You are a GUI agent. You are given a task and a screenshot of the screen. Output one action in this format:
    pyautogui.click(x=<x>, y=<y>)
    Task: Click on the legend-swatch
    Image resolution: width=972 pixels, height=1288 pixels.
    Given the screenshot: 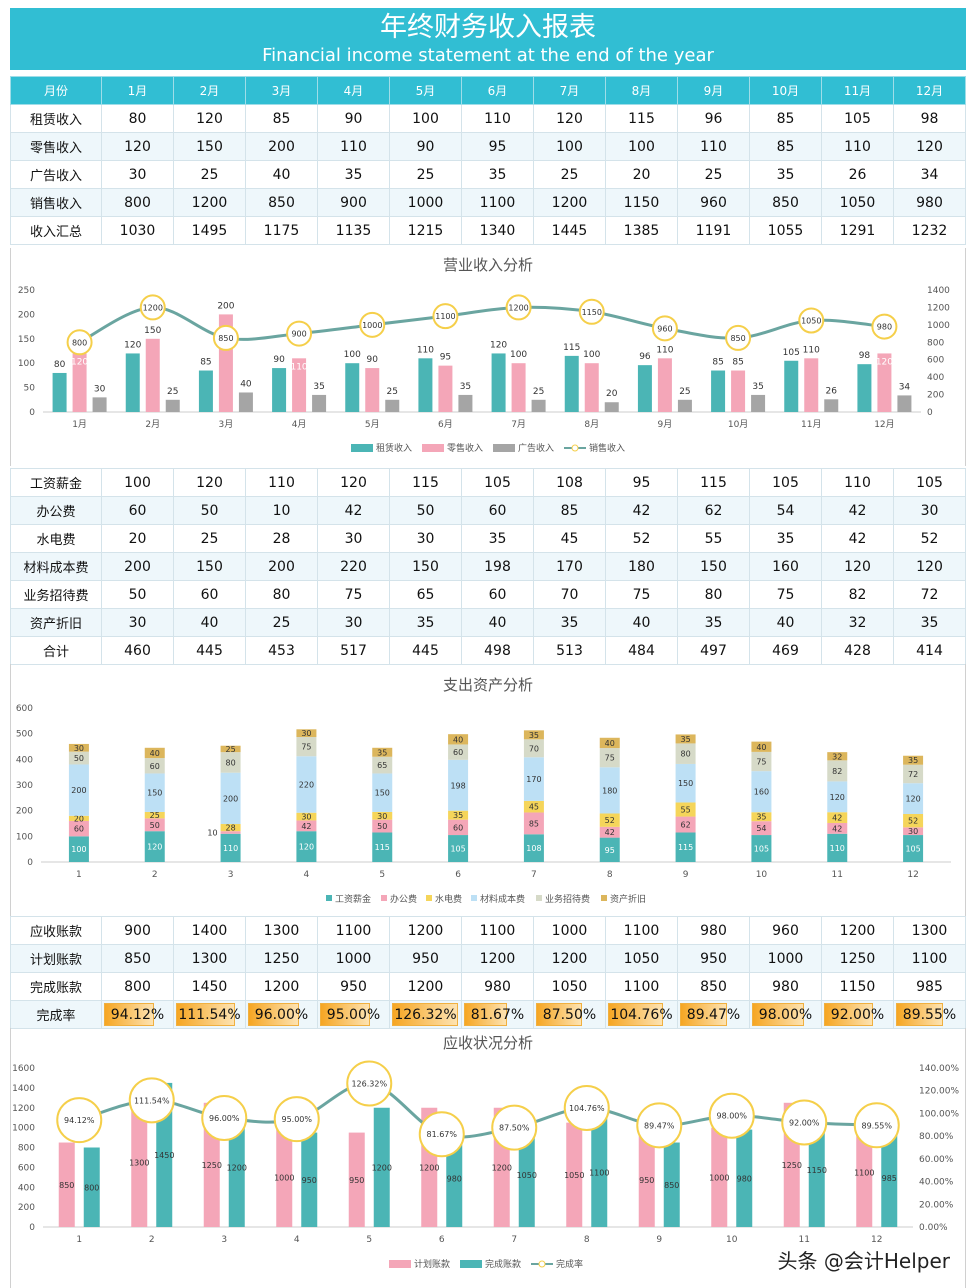 What is the action you would take?
    pyautogui.click(x=384, y=898)
    